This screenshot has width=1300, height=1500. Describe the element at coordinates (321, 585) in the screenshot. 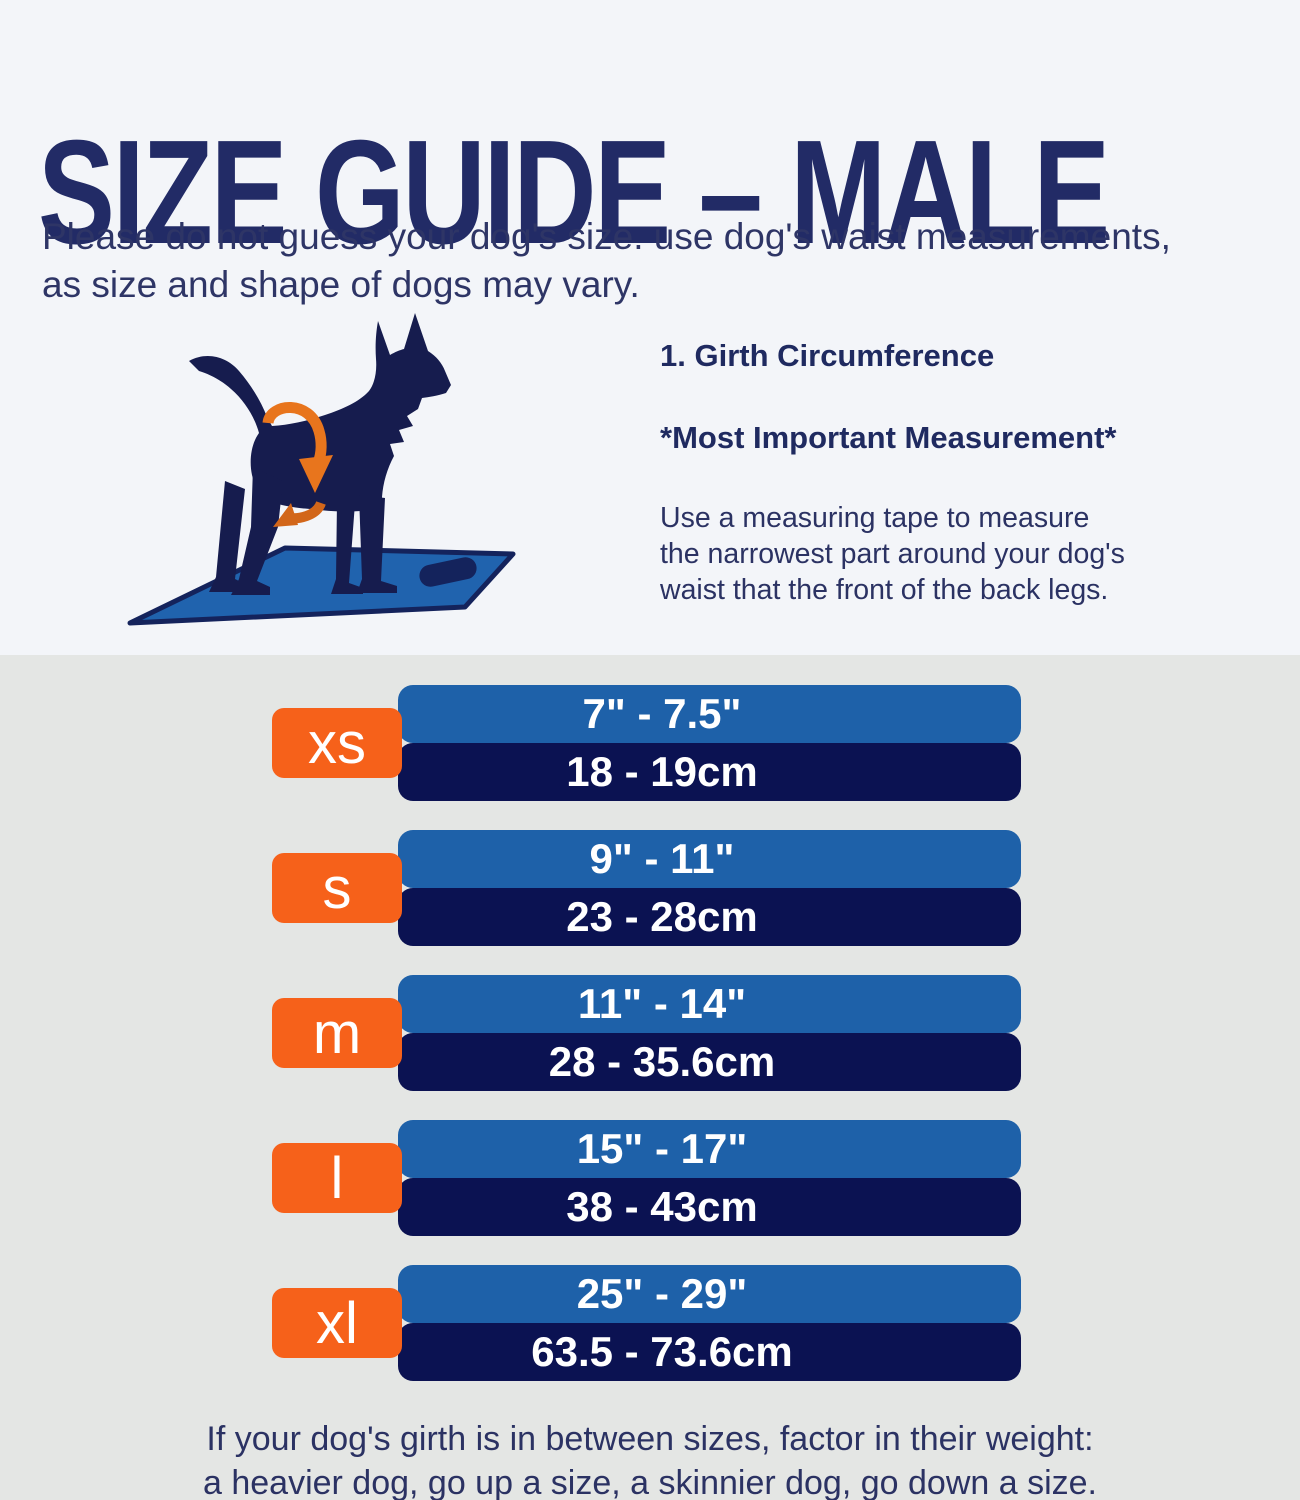

I see `mat-icon` at that location.